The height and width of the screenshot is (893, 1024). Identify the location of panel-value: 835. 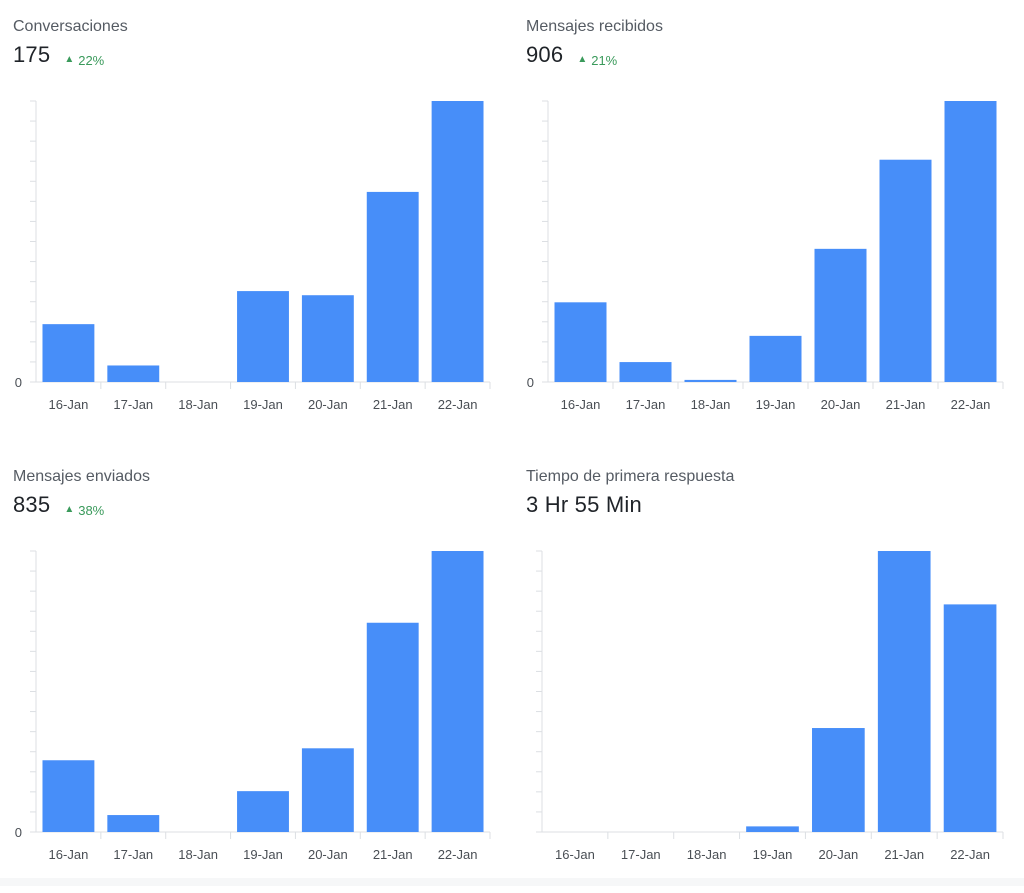
(32, 504).